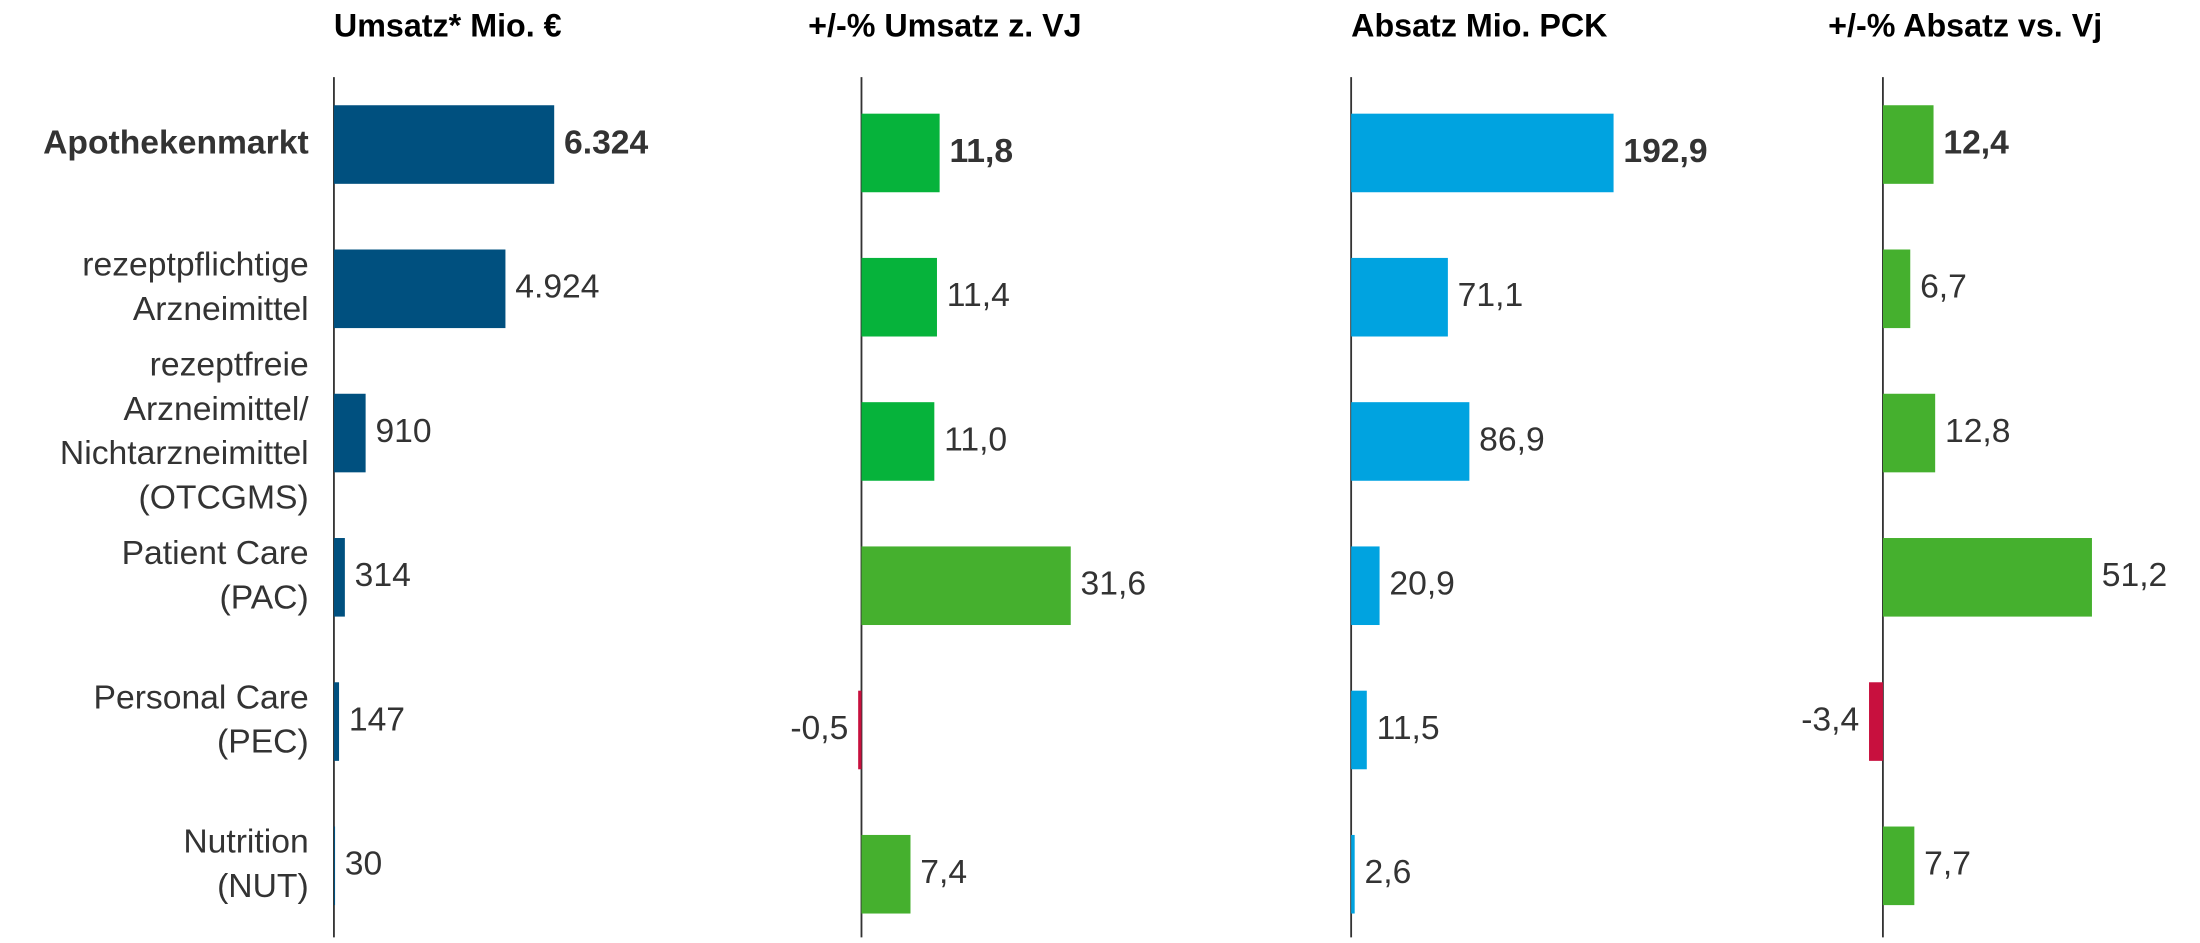  Describe the element at coordinates (2135, 575) in the screenshot. I see `value-label: 51,2` at that location.